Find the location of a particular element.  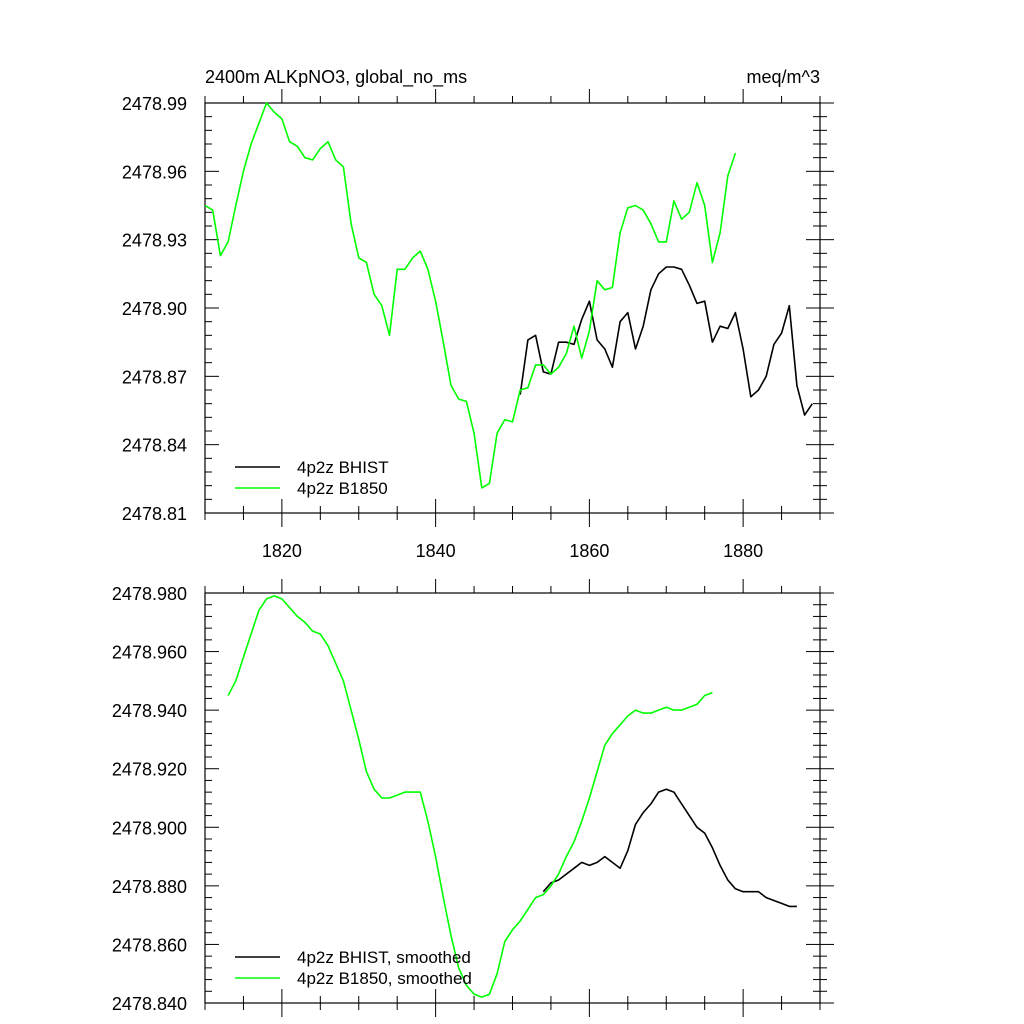

y-tick-label: 2478.90 is located at coordinates (154, 309).